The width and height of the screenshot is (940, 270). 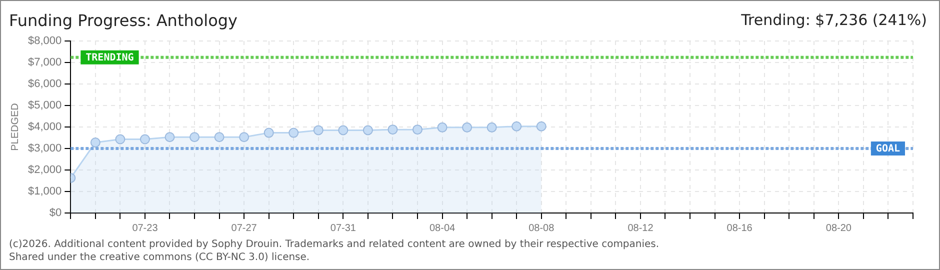 What do you see at coordinates (45, 84) in the screenshot?
I see `y-tick-label: $6,000` at bounding box center [45, 84].